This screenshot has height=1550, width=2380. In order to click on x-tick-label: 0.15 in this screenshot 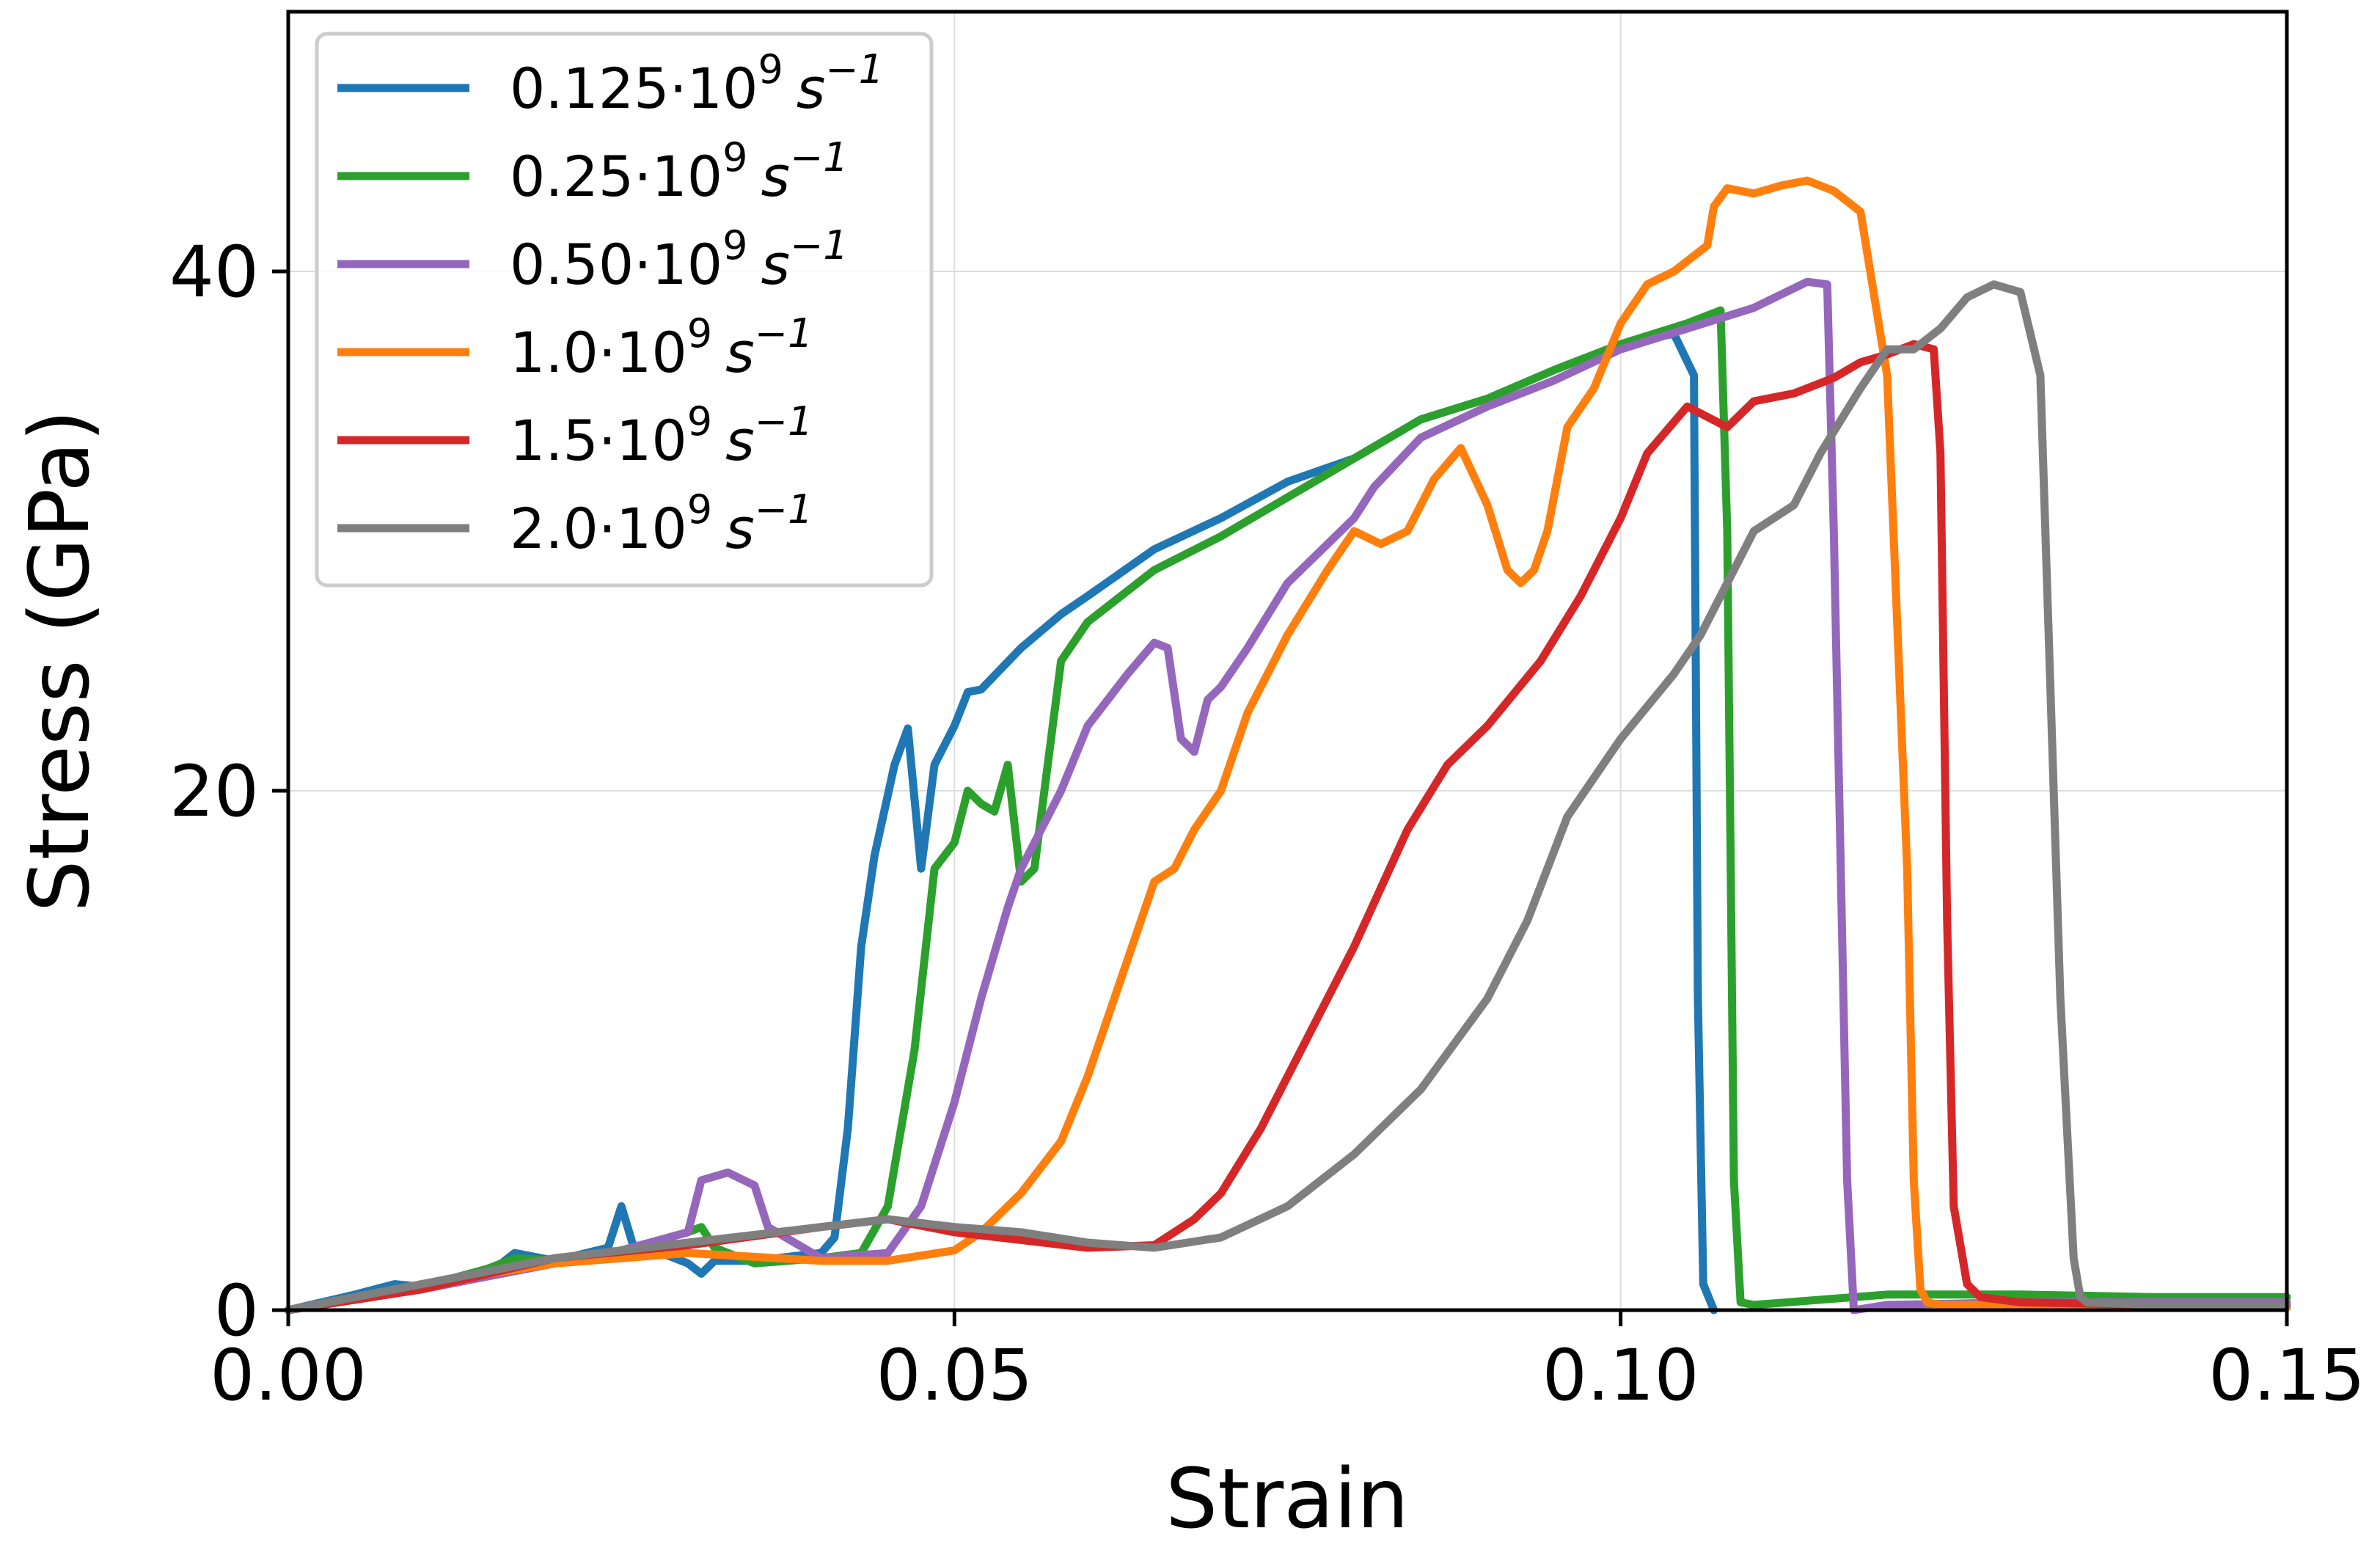, I will do `click(2287, 1375)`.